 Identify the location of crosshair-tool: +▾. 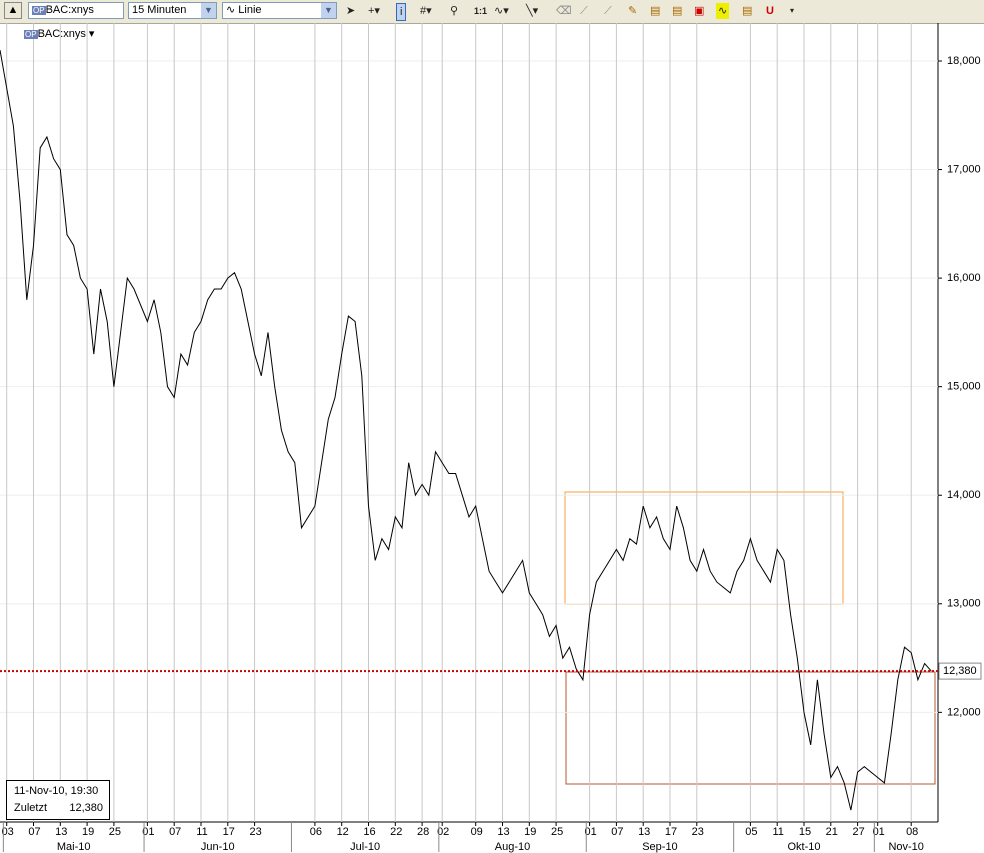
(374, 11).